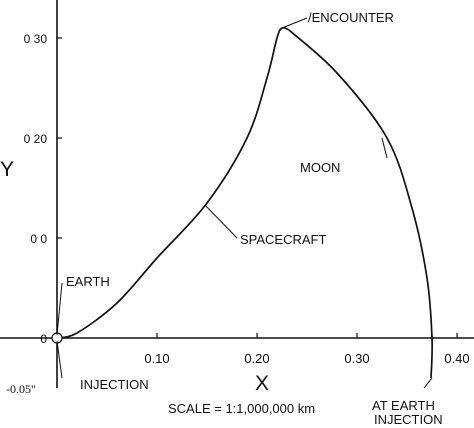  What do you see at coordinates (262, 383) in the screenshot?
I see `x-axis-title: X` at bounding box center [262, 383].